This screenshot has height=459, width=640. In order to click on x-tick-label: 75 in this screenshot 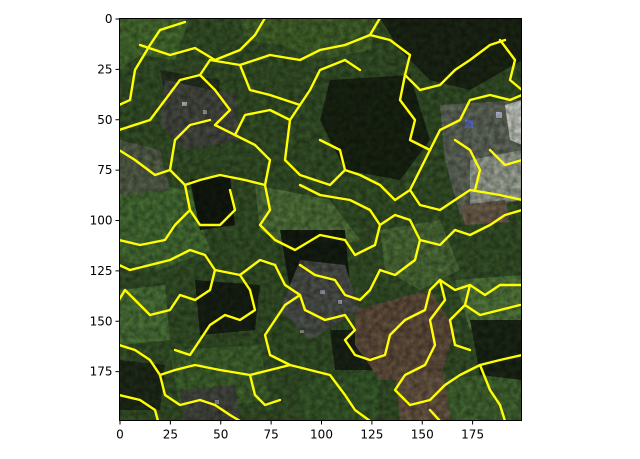, I will do `click(270, 435)`.